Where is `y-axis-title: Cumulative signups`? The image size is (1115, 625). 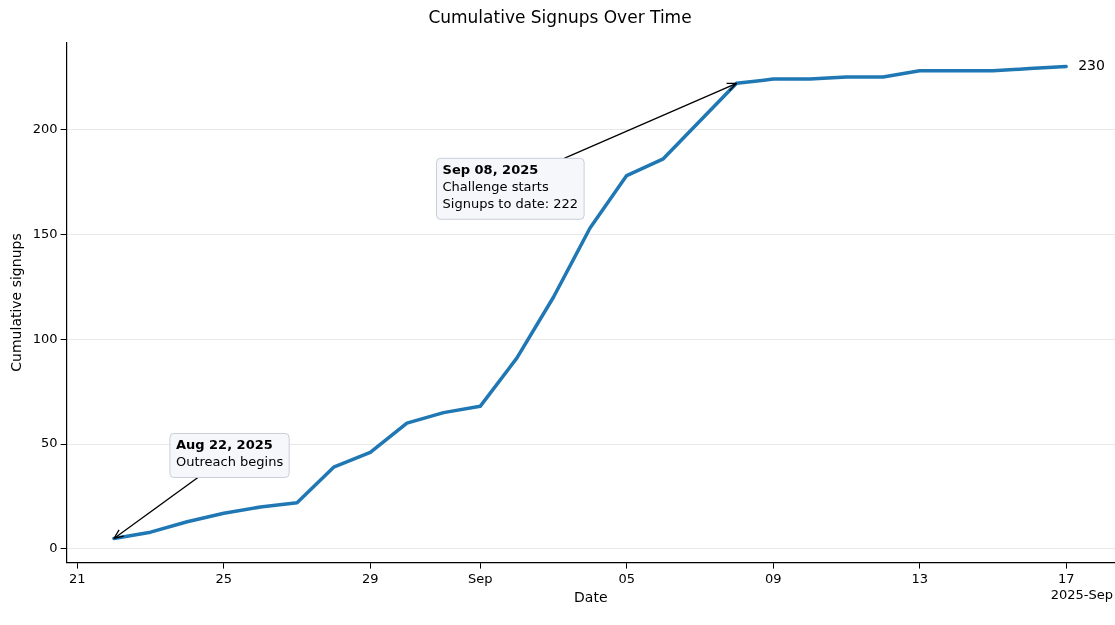
y-axis-title: Cumulative signups is located at coordinates (16, 302).